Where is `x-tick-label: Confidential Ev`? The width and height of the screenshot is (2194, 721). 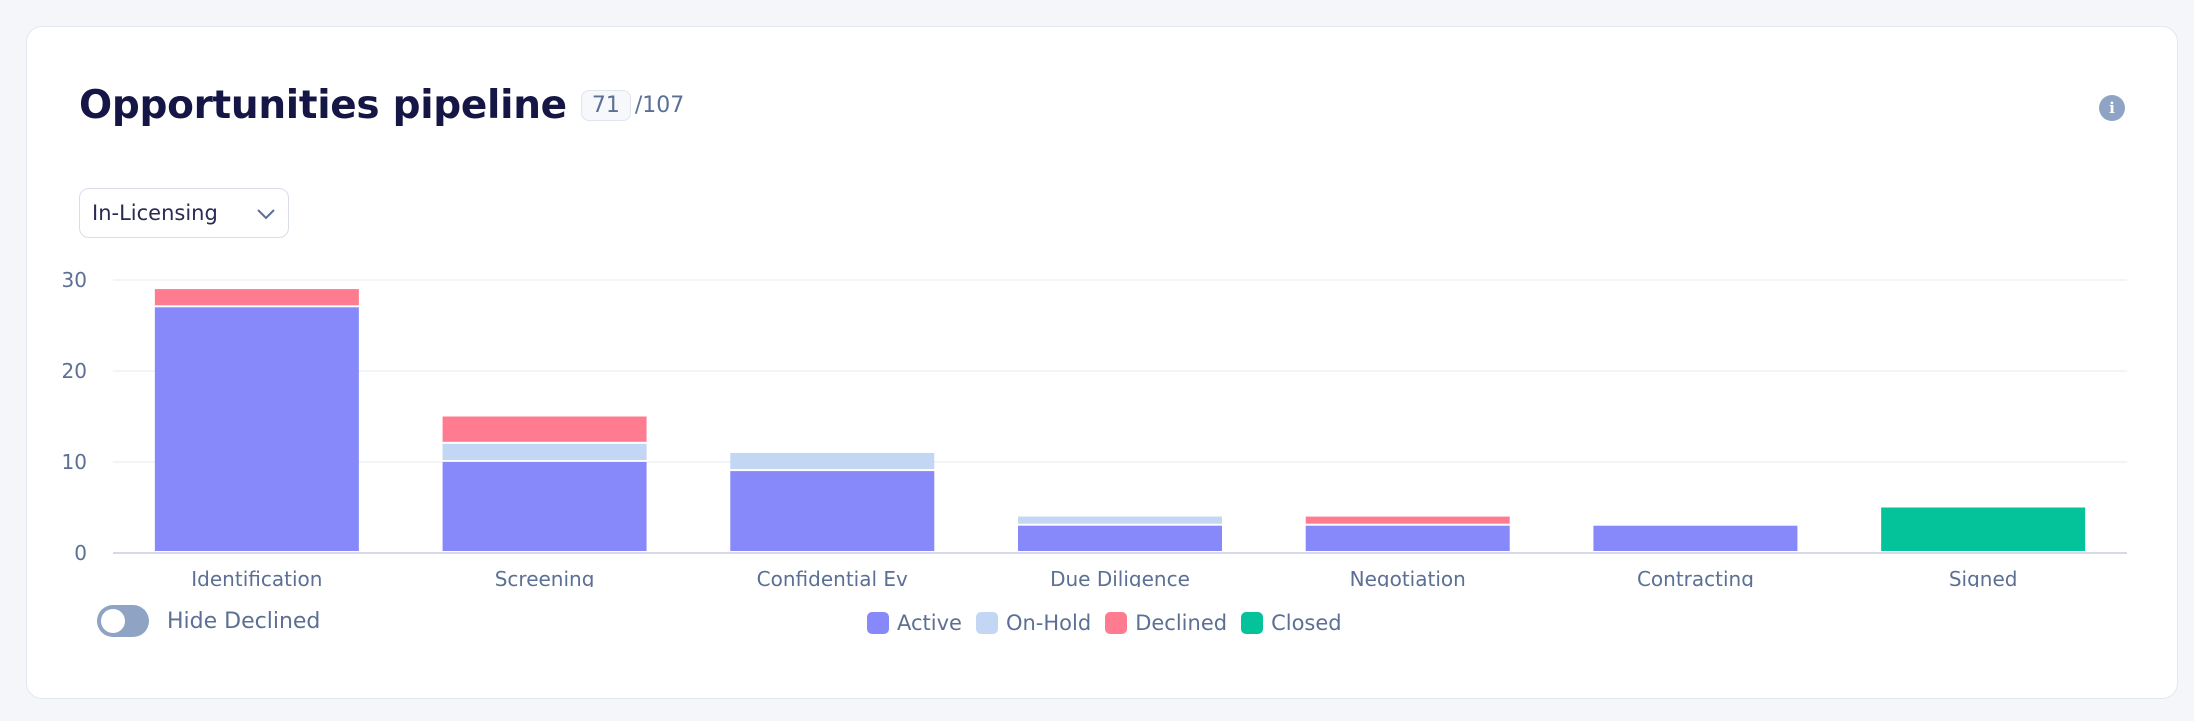
x-tick-label: Confidential Ev is located at coordinates (832, 577).